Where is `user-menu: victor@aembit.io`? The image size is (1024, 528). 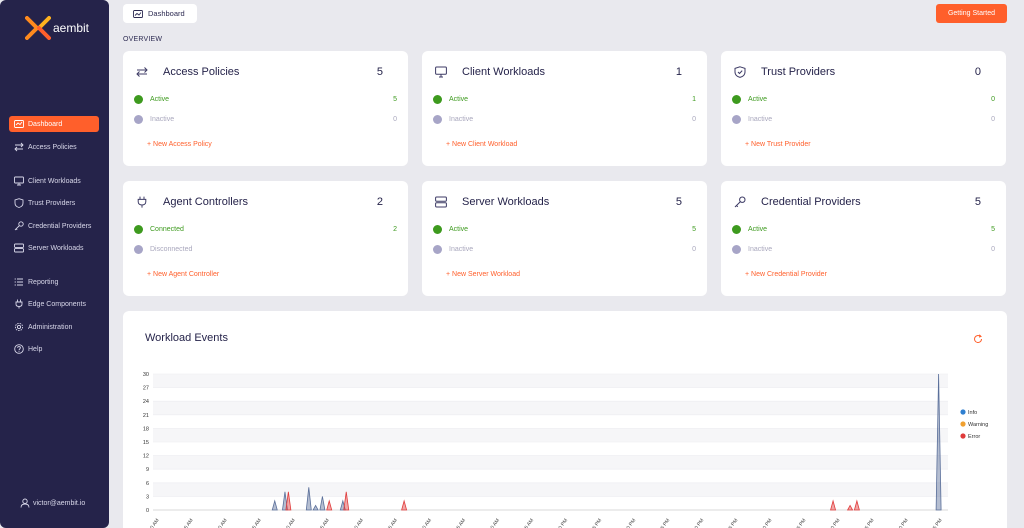
user-menu: victor@aembit.io is located at coordinates (52, 503).